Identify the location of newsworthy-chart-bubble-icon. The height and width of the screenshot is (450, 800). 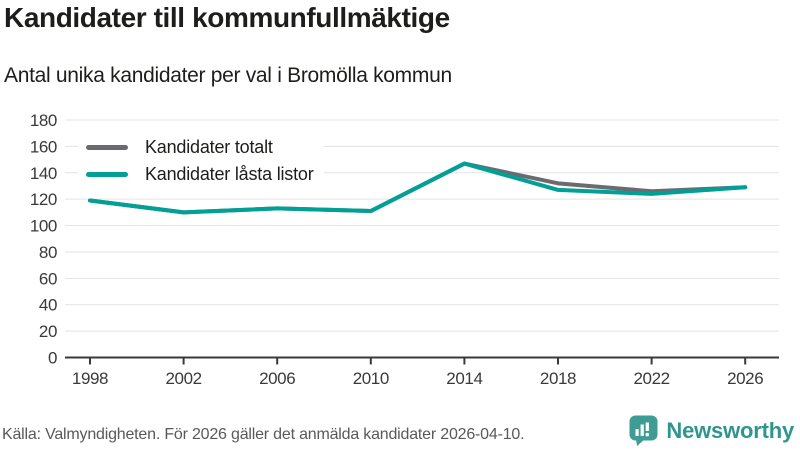
(643, 430).